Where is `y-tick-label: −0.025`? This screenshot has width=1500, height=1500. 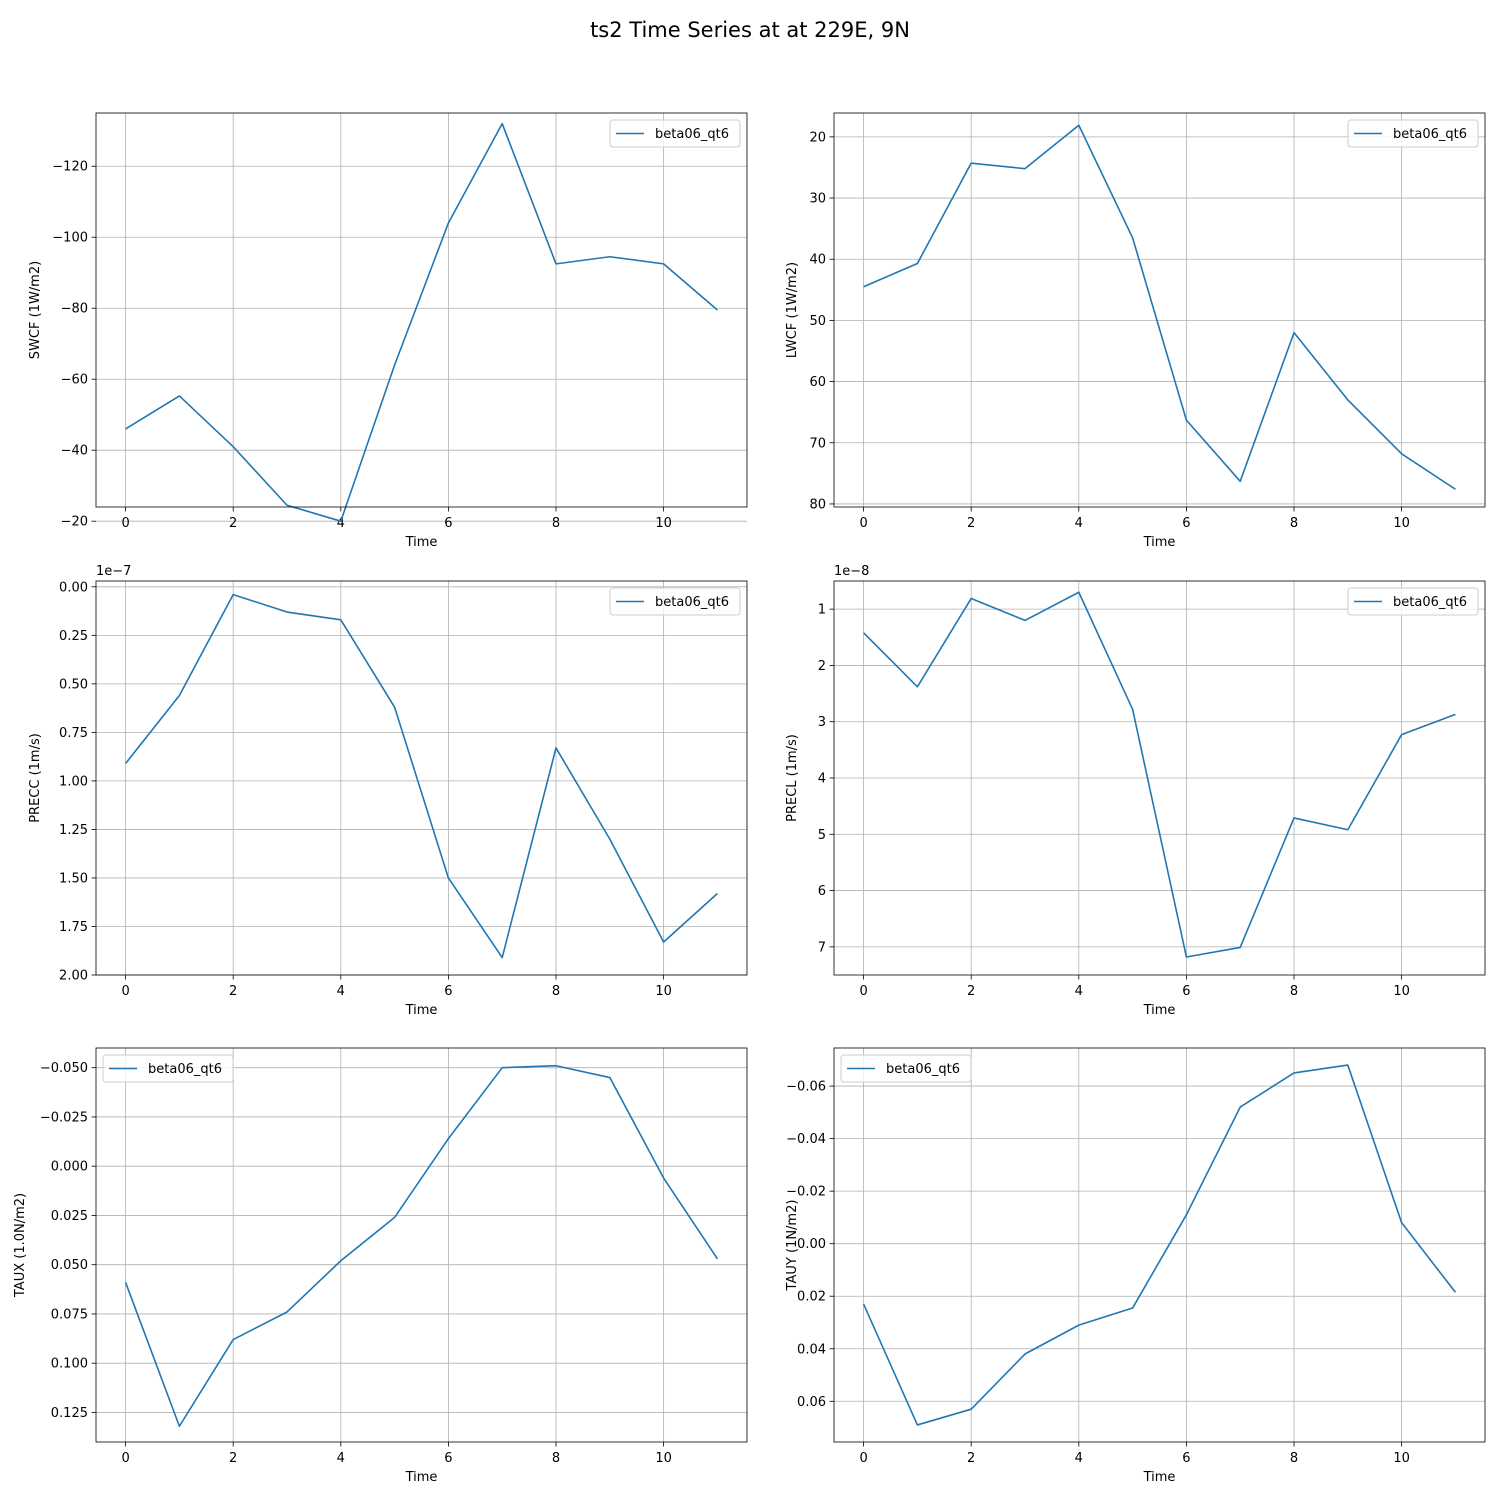 y-tick-label: −0.025 is located at coordinates (64, 1117).